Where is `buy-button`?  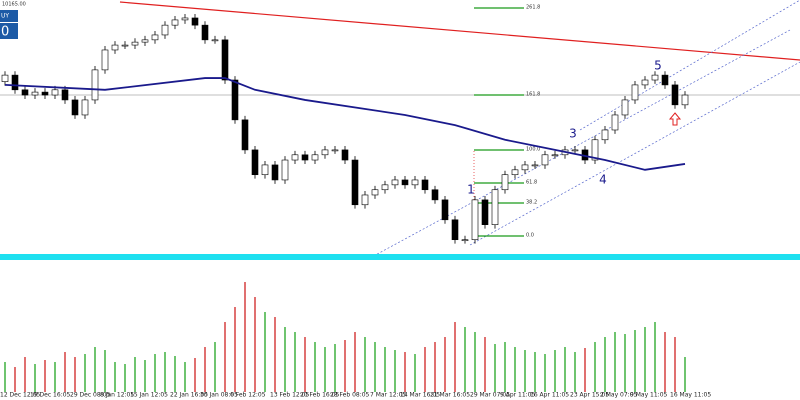
buy-button is located at coordinates (9, 16).